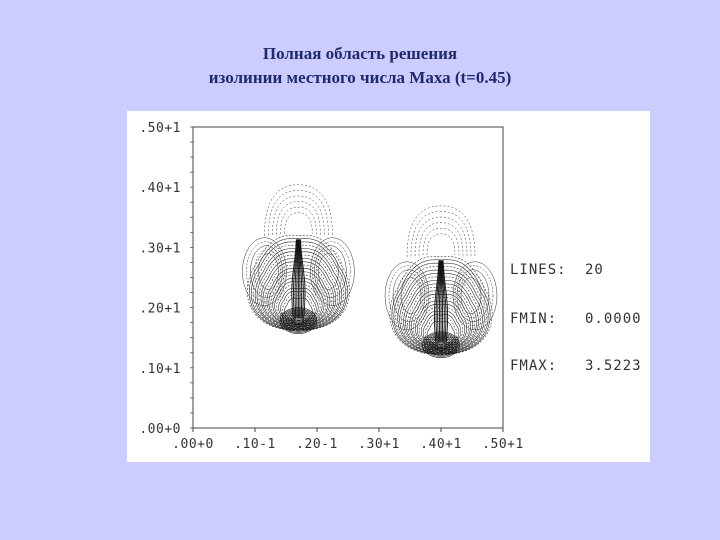 This screenshot has width=720, height=540. What do you see at coordinates (160, 128) in the screenshot?
I see `y-tick-label: .50+1` at bounding box center [160, 128].